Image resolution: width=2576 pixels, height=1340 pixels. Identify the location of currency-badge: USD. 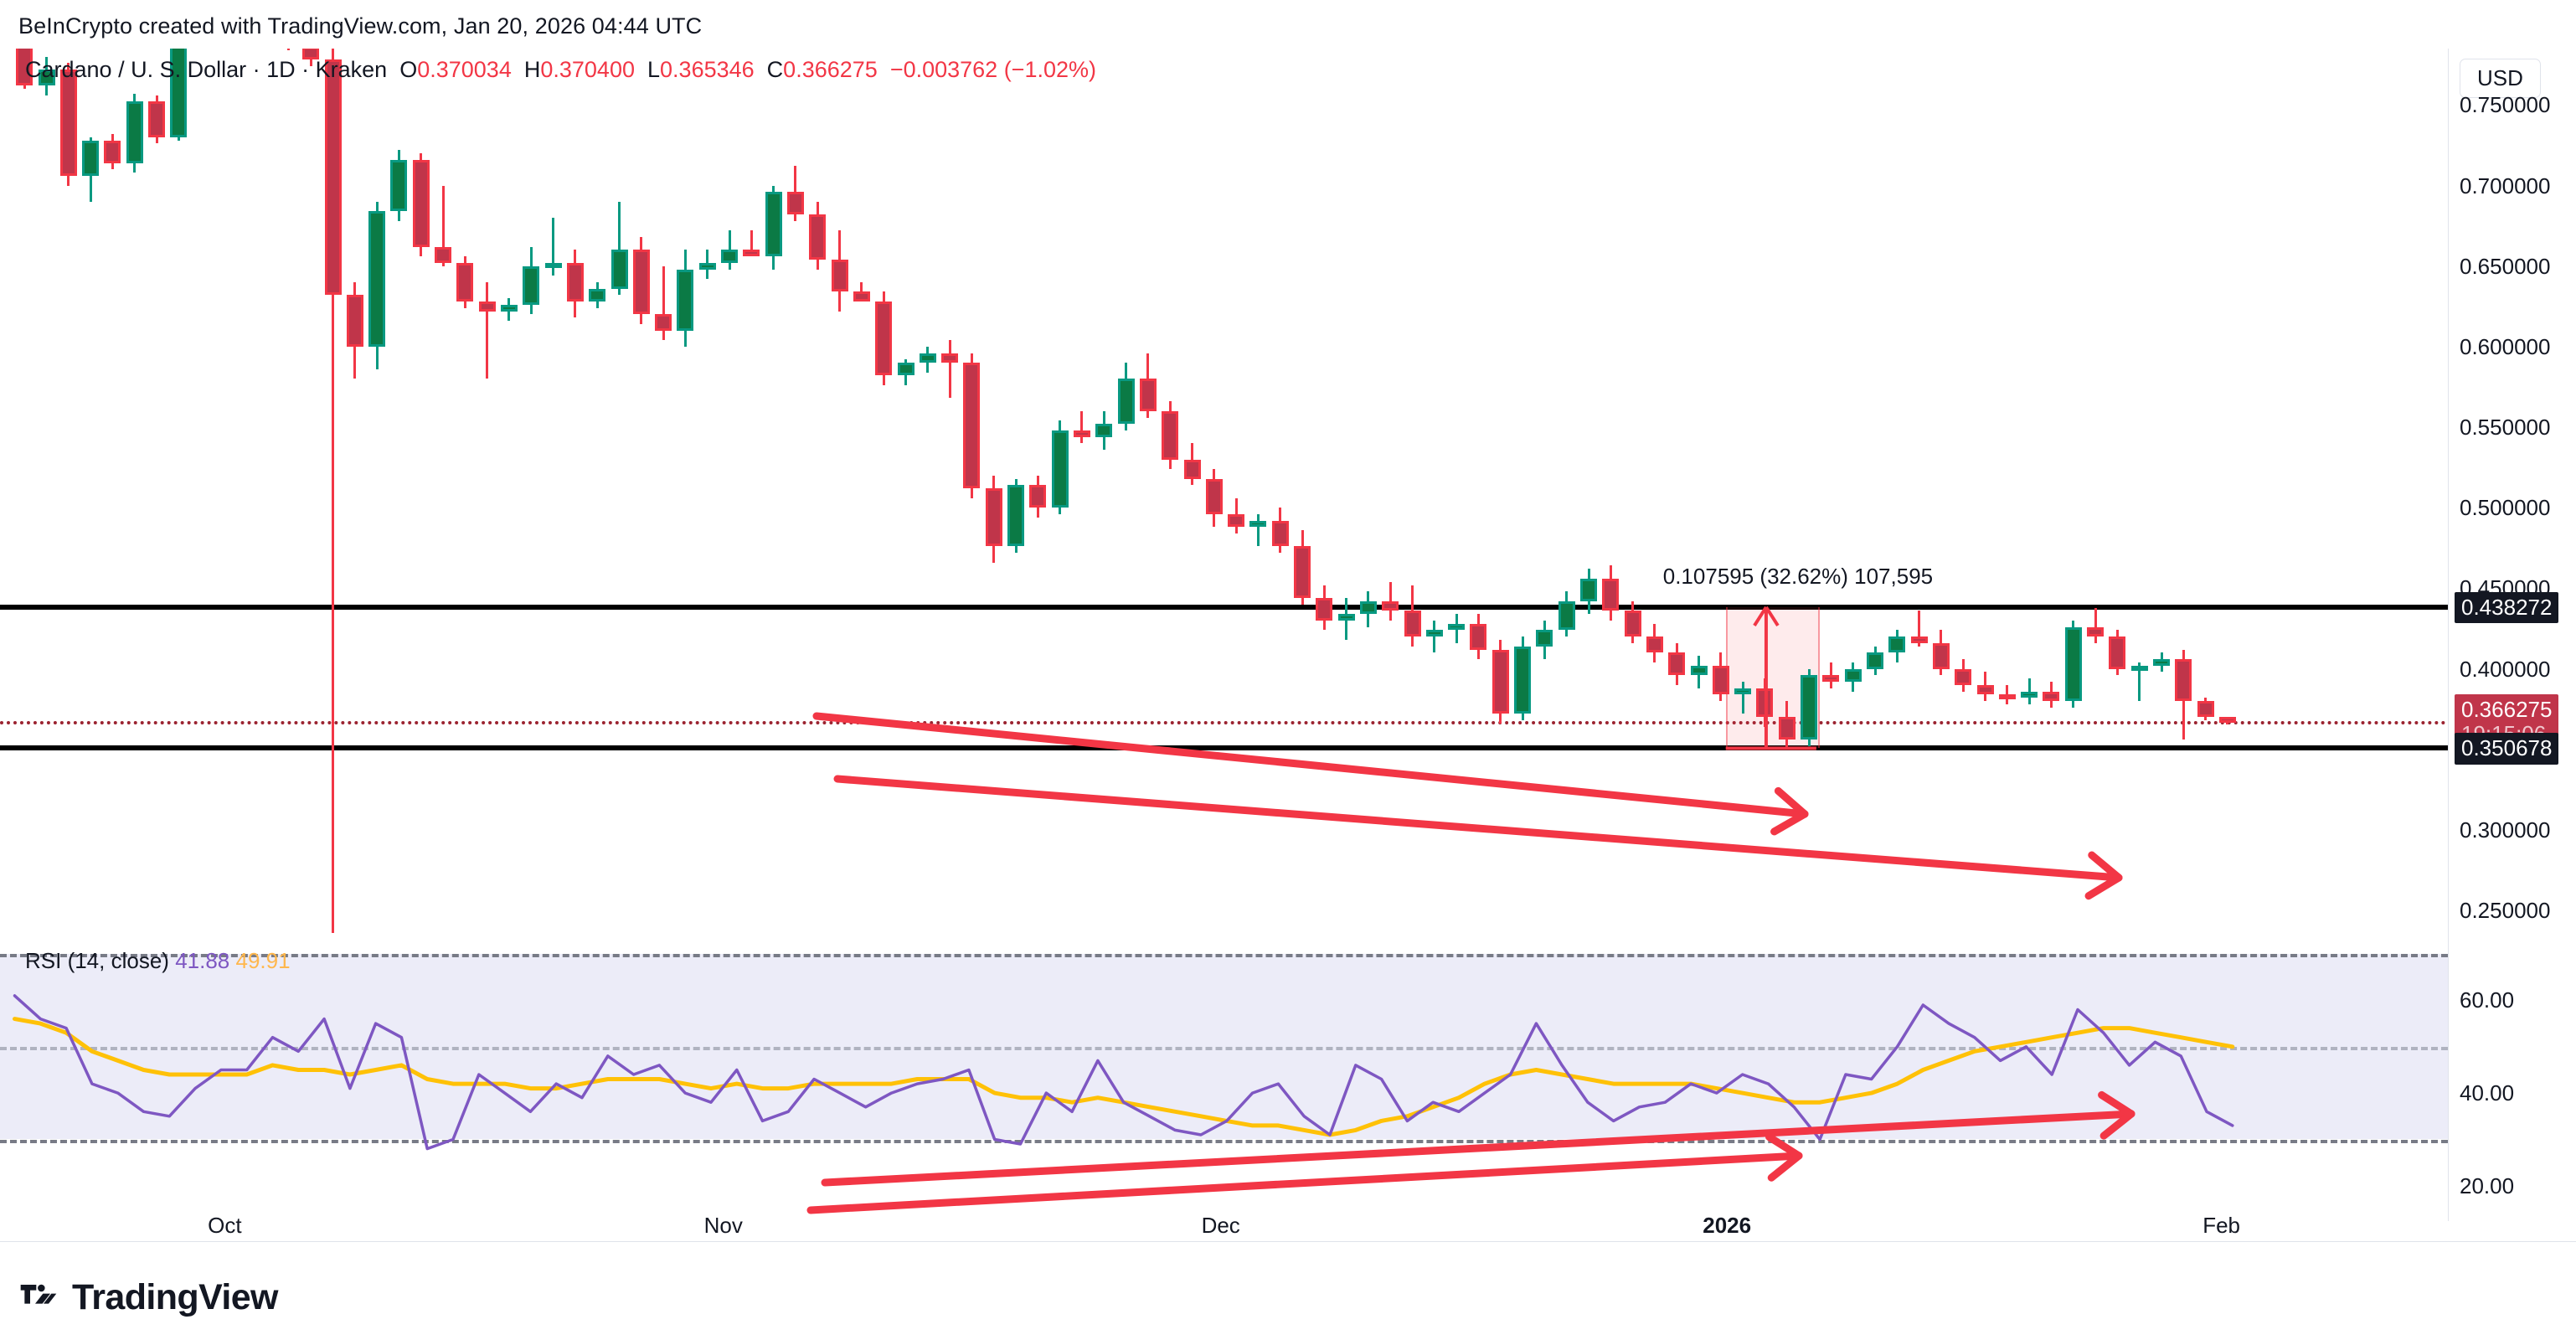
(2500, 78).